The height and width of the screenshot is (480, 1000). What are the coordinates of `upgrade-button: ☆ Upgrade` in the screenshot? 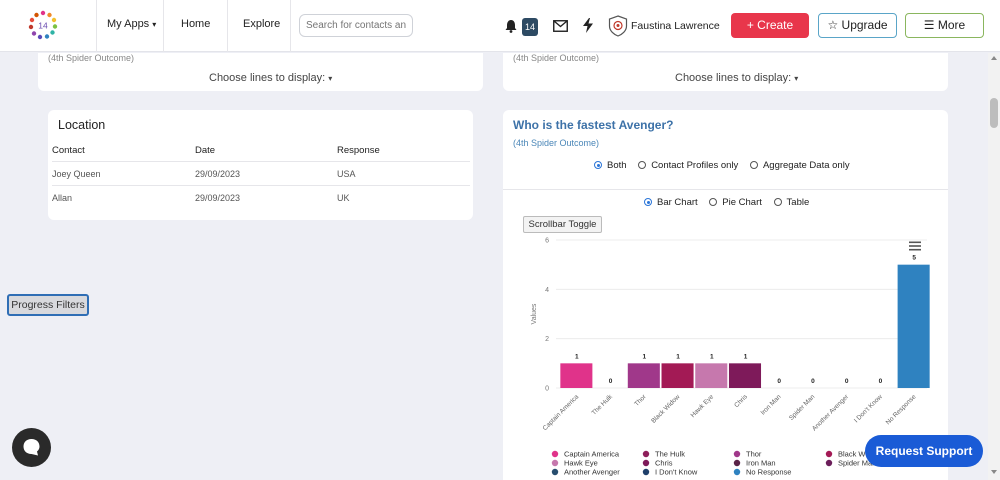 It's located at (857, 25).